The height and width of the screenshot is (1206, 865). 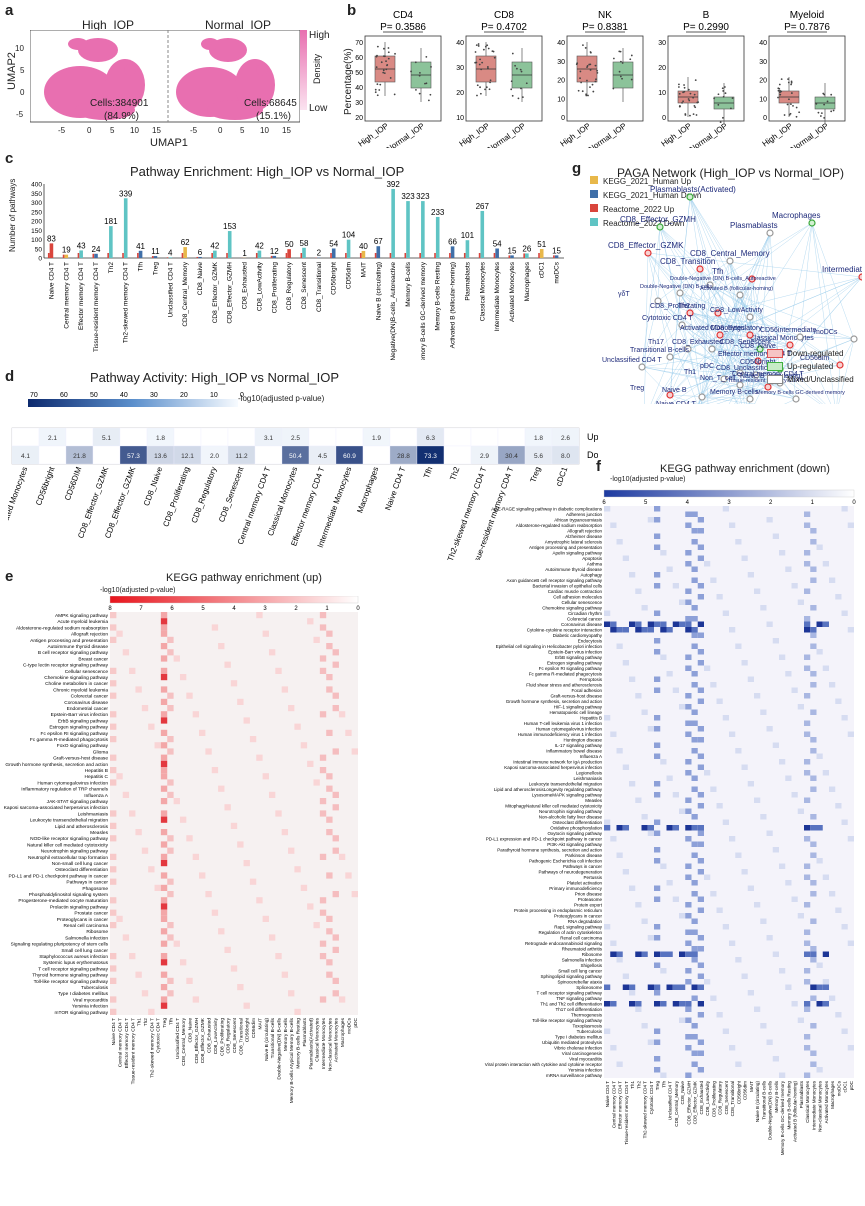 I want to click on boxplot-ytick: 20, so click(x=763, y=81).